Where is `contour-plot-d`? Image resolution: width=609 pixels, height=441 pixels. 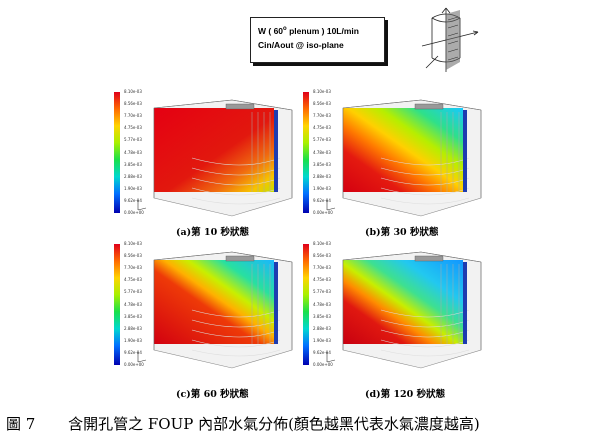
contour-plot-d is located at coordinates (404, 310).